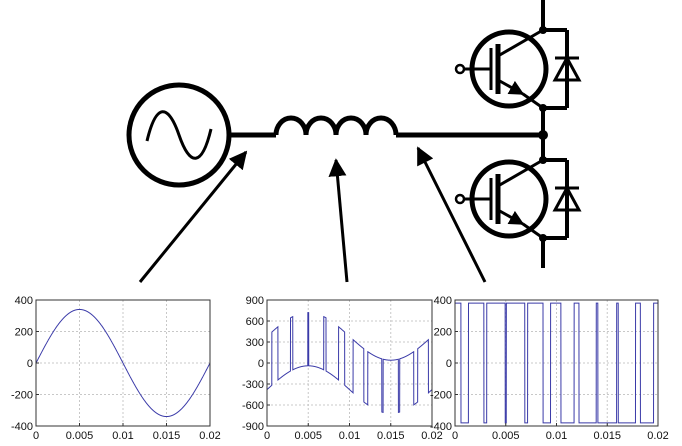 This screenshot has width=682, height=446. I want to click on y-tick-label: -600, so click(253, 406).